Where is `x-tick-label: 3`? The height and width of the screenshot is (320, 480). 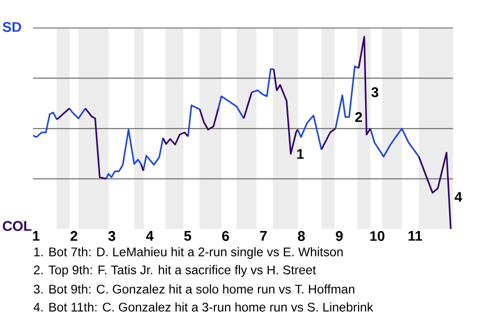 x-tick-label: 3 is located at coordinates (112, 236).